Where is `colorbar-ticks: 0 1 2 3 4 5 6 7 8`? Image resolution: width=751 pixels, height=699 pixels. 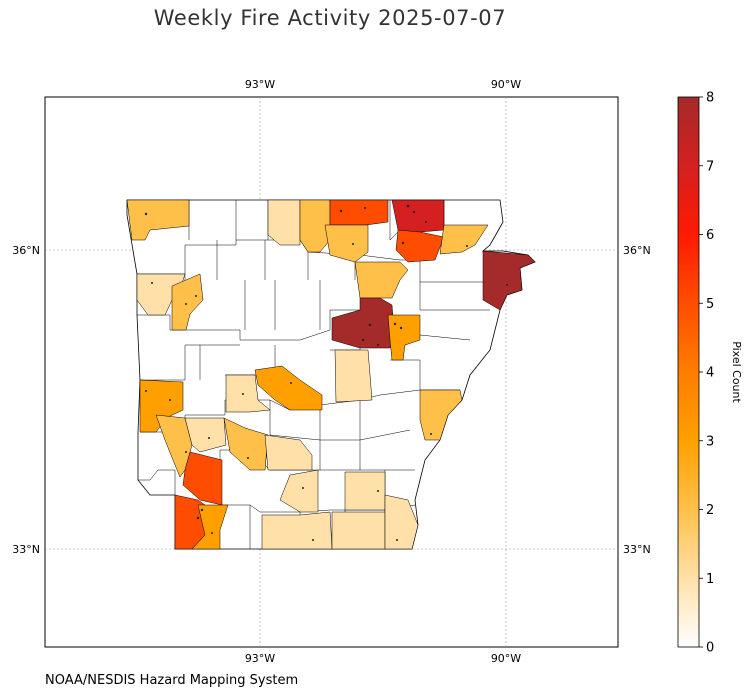 colorbar-ticks: 0 1 2 3 4 5 6 7 8 is located at coordinates (706, 373).